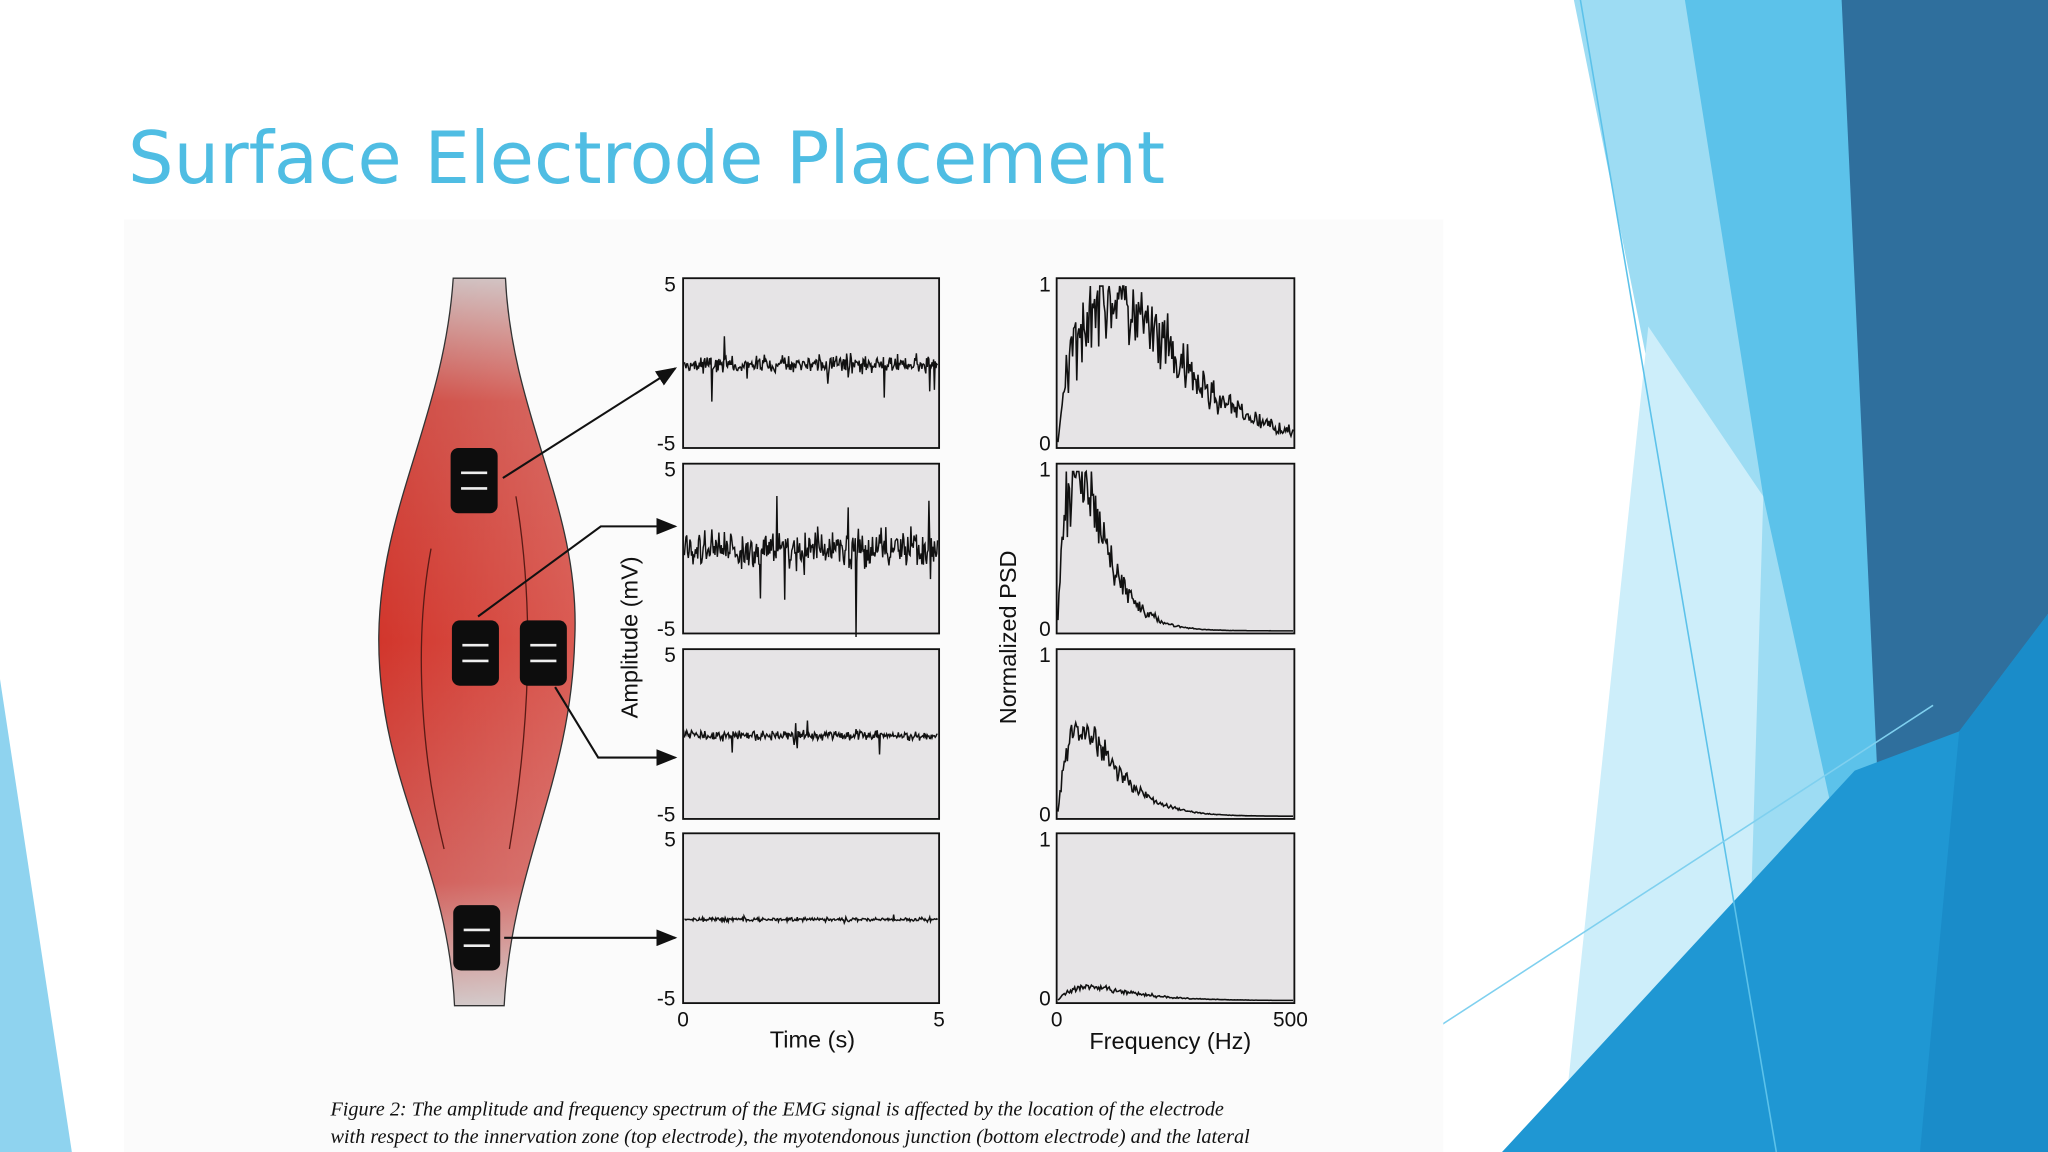  What do you see at coordinates (1290, 1020) in the screenshot?
I see `x-tick-label: 500` at bounding box center [1290, 1020].